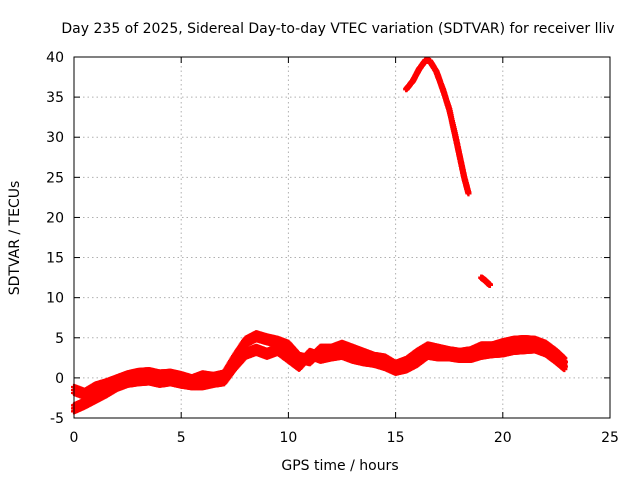 Image resolution: width=640 pixels, height=480 pixels. What do you see at coordinates (15, 238) in the screenshot?
I see `y-axis-label: SDTVAR / TECUs` at bounding box center [15, 238].